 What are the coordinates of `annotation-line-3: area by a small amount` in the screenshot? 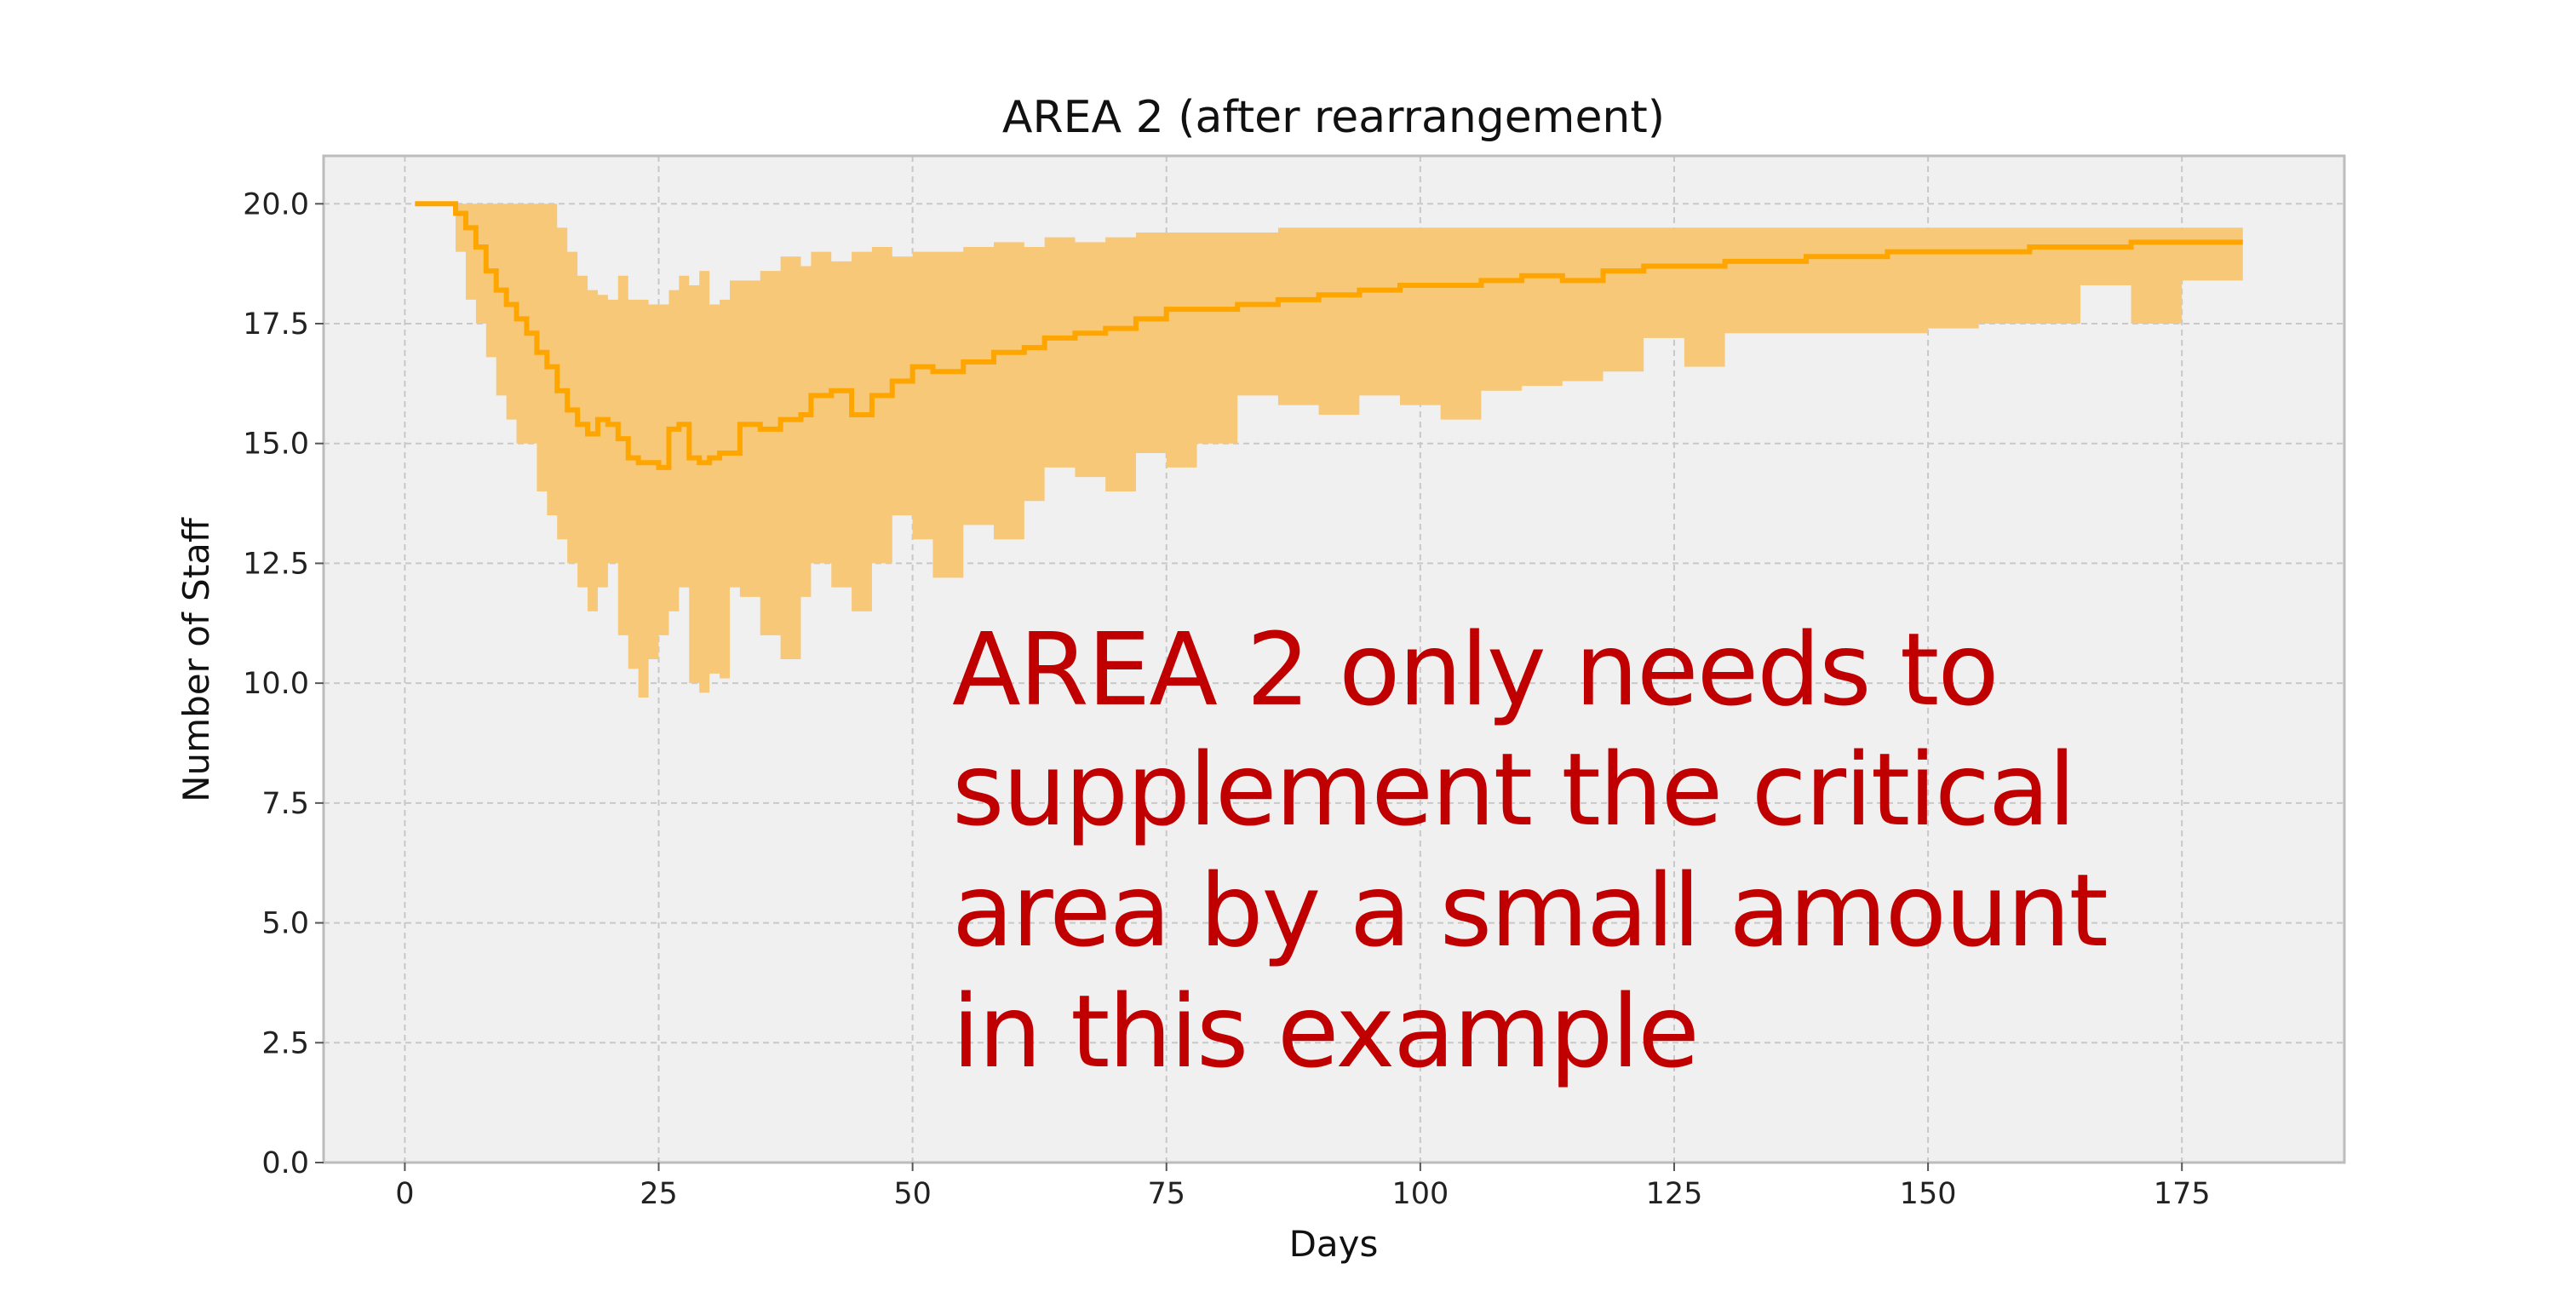 It's located at (1529, 910).